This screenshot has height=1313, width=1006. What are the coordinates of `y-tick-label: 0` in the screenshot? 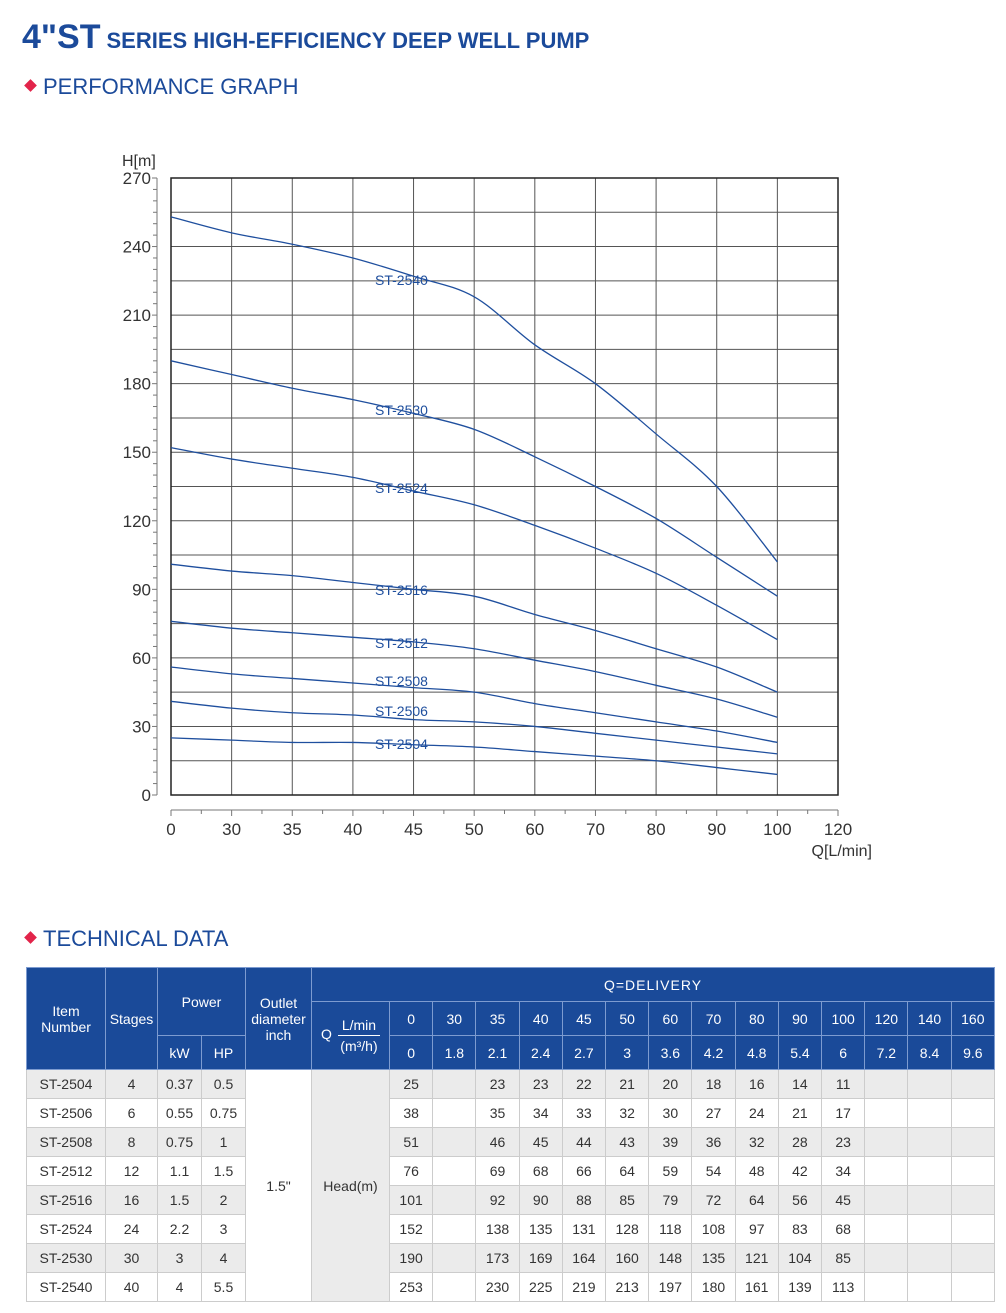 It's located at (146, 795).